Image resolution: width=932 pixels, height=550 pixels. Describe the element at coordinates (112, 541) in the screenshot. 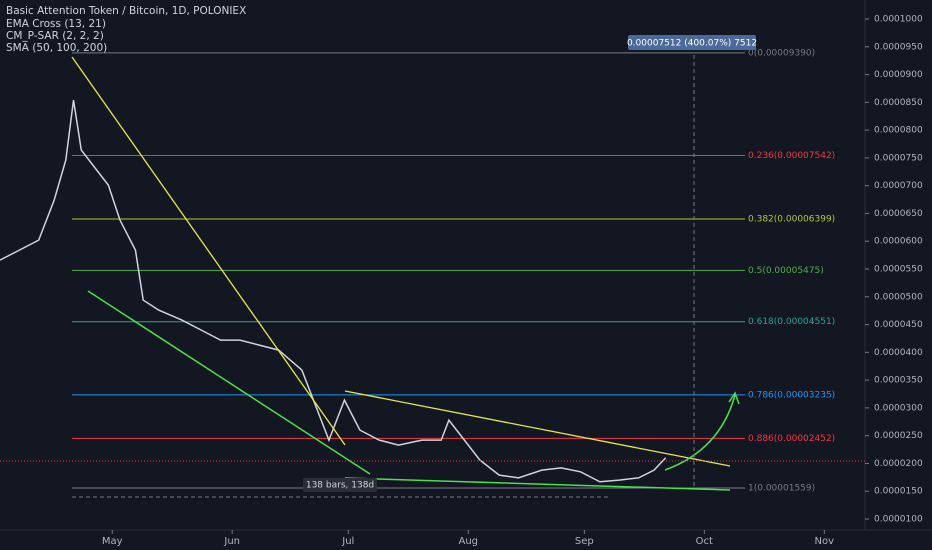

I see `x-tick-label: May` at that location.